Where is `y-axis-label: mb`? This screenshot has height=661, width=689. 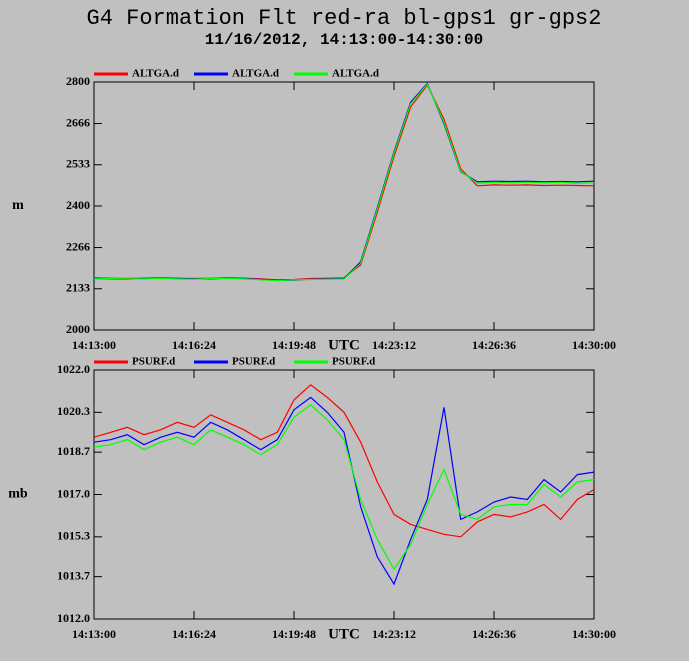
y-axis-label: mb is located at coordinates (18, 494).